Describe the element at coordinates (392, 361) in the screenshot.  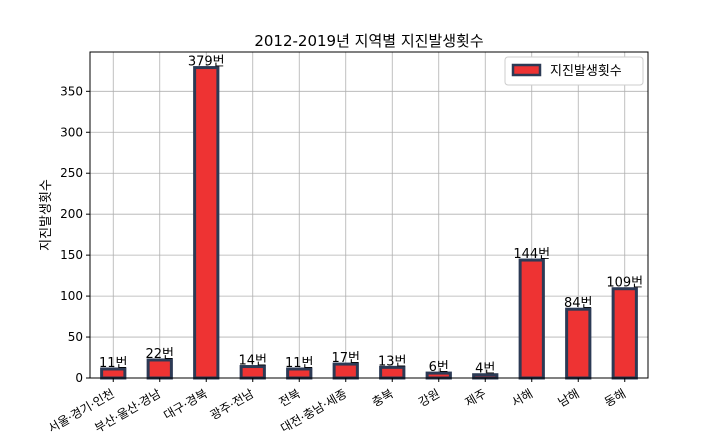
I see `bar-value-label: 13번` at that location.